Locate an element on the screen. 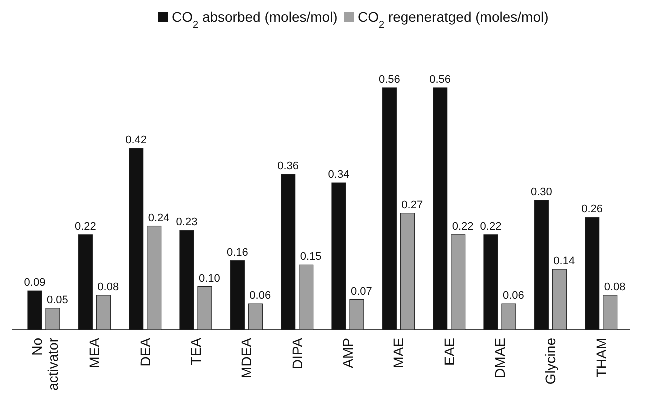 This screenshot has height=412, width=645. x-tick-label: THAM is located at coordinates (601, 358).